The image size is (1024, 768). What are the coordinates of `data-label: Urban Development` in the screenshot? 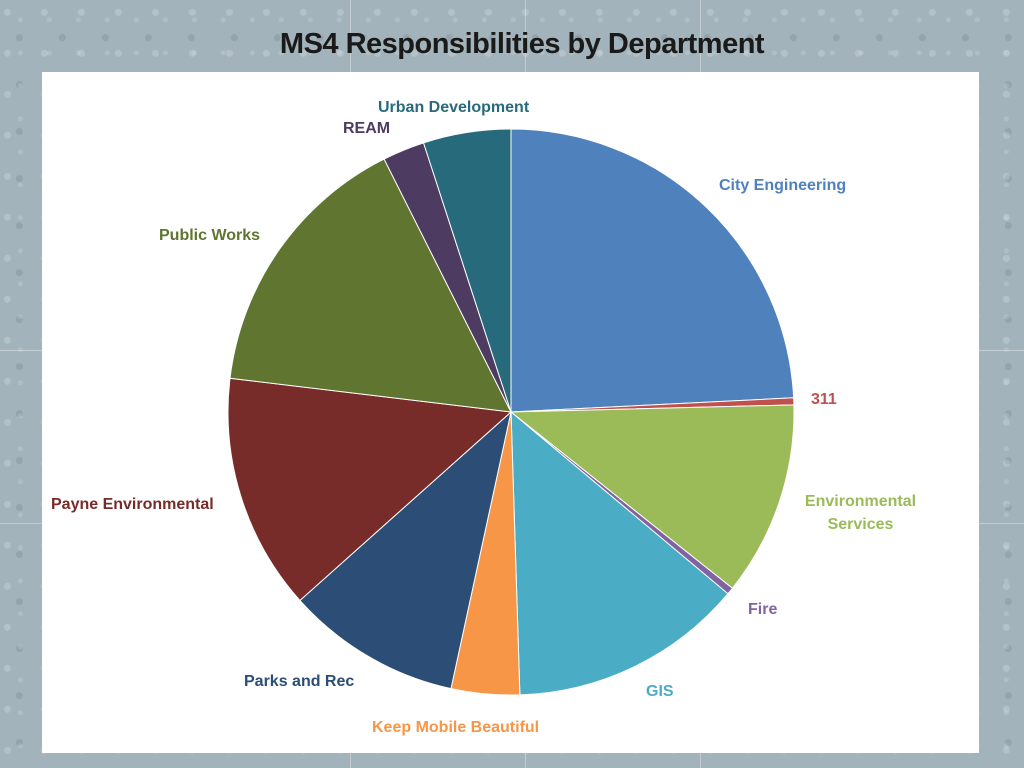 It's located at (454, 107).